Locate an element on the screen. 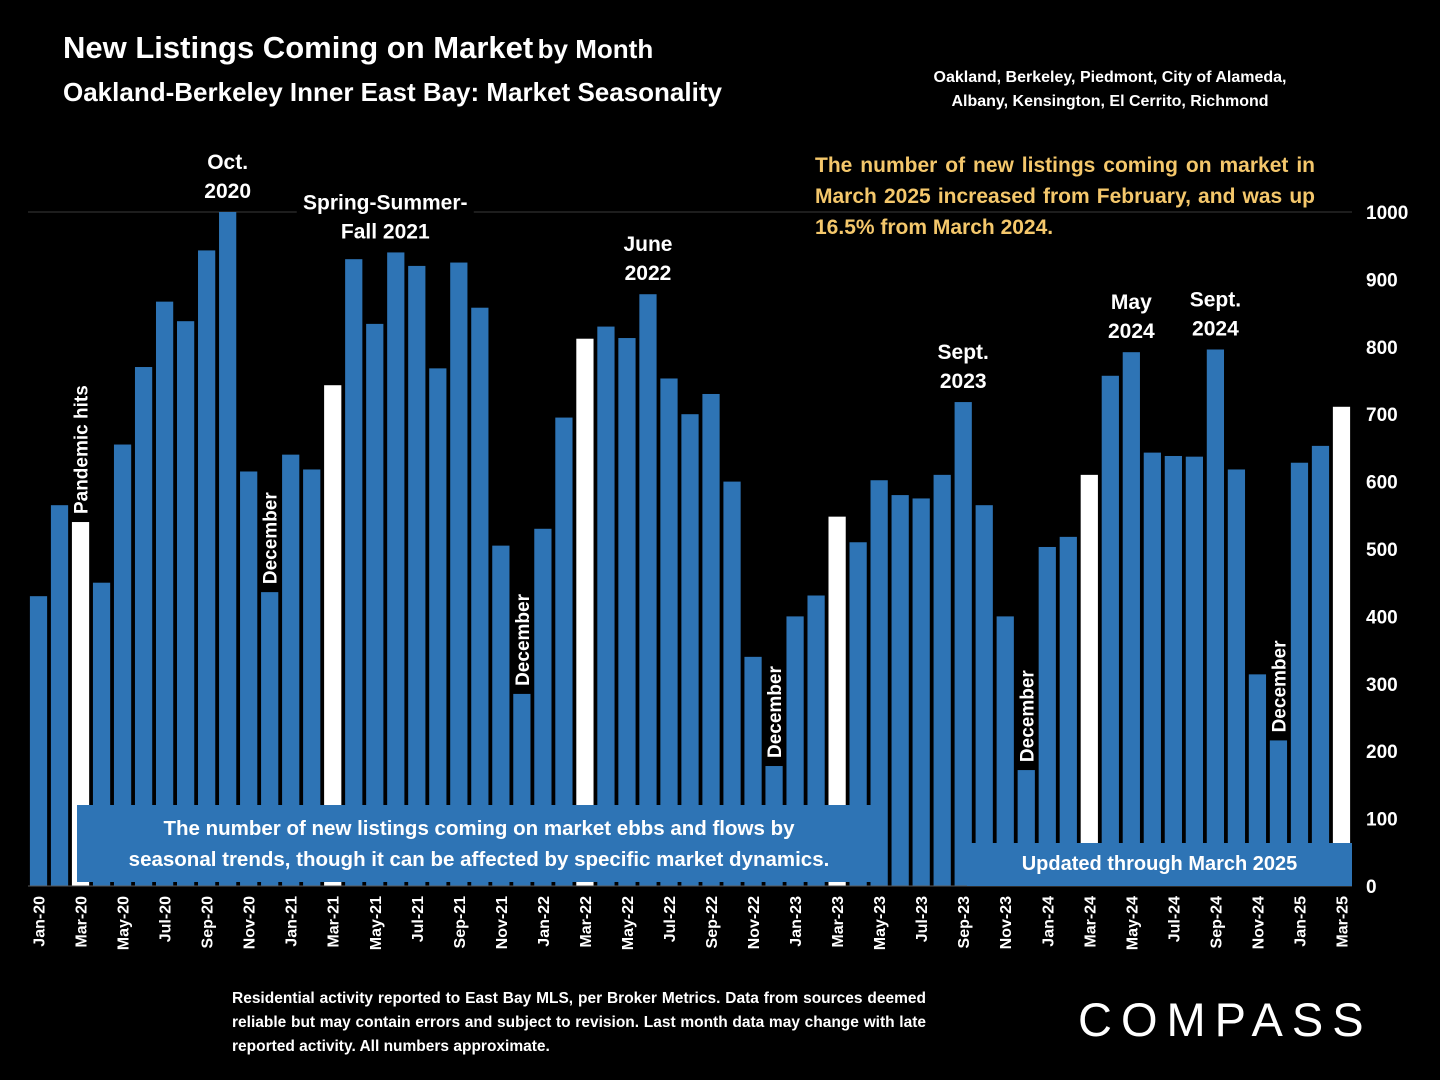  x-tick-label: Nov-20 is located at coordinates (250, 922).